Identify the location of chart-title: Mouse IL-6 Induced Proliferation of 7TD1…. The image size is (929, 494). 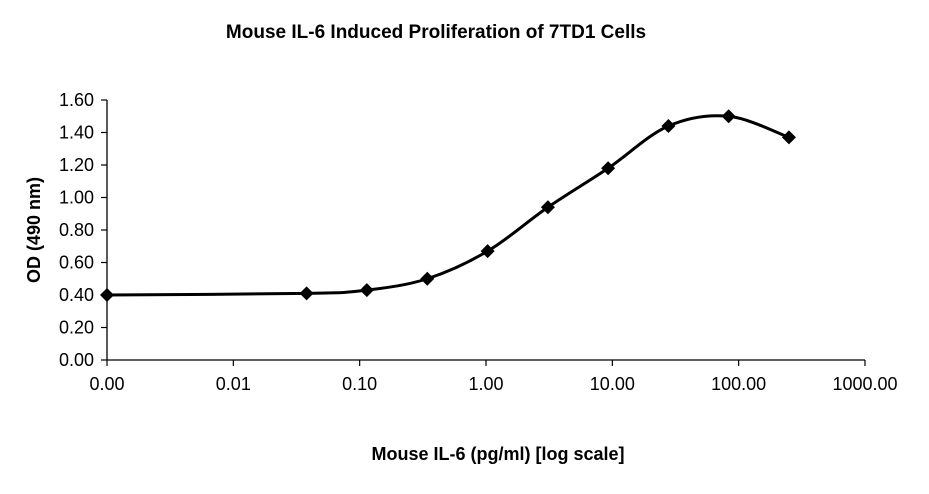
(436, 32).